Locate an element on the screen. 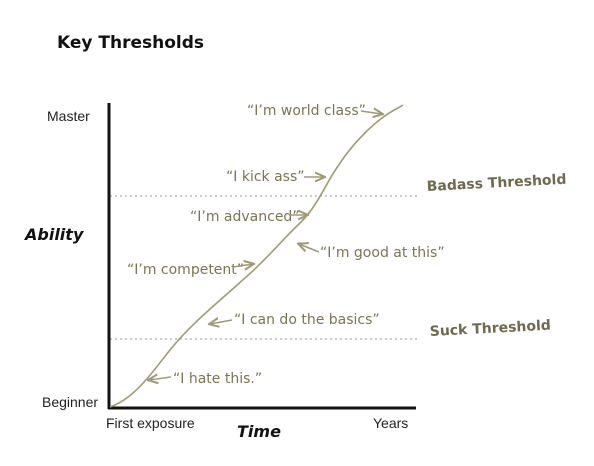 The width and height of the screenshot is (594, 466). callout-good-at-this: “I’m good at this” is located at coordinates (382, 253).